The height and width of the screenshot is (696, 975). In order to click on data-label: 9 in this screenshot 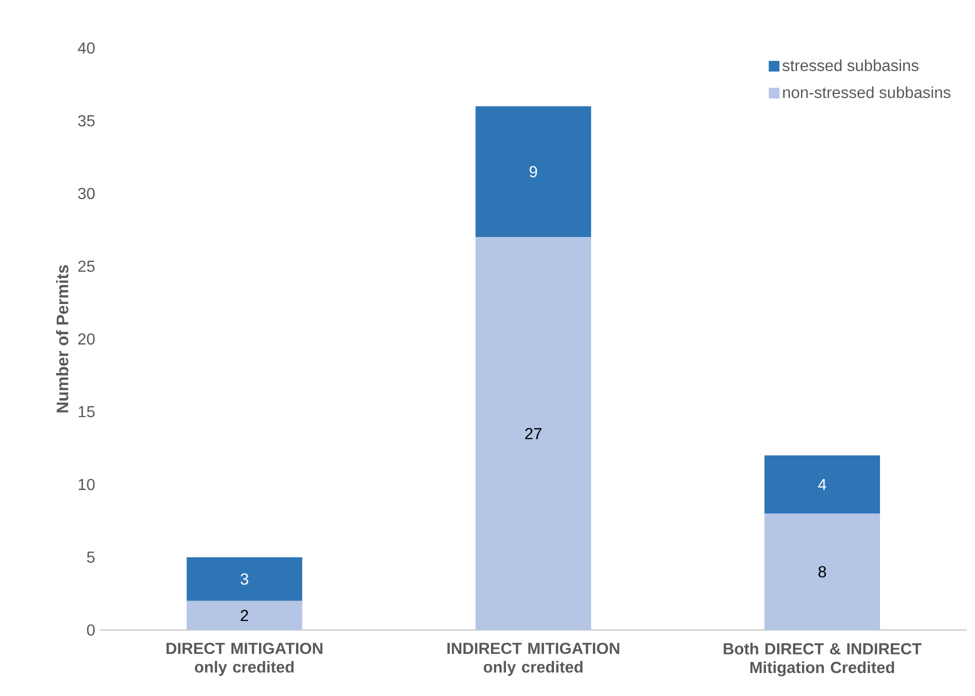, I will do `click(534, 172)`.